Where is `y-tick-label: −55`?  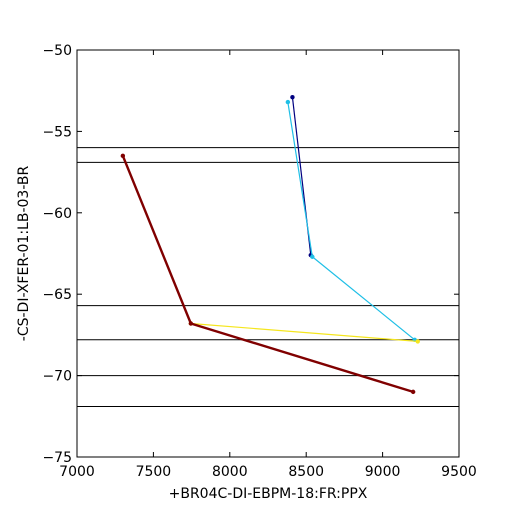 y-tick-label: −55 is located at coordinates (57, 132).